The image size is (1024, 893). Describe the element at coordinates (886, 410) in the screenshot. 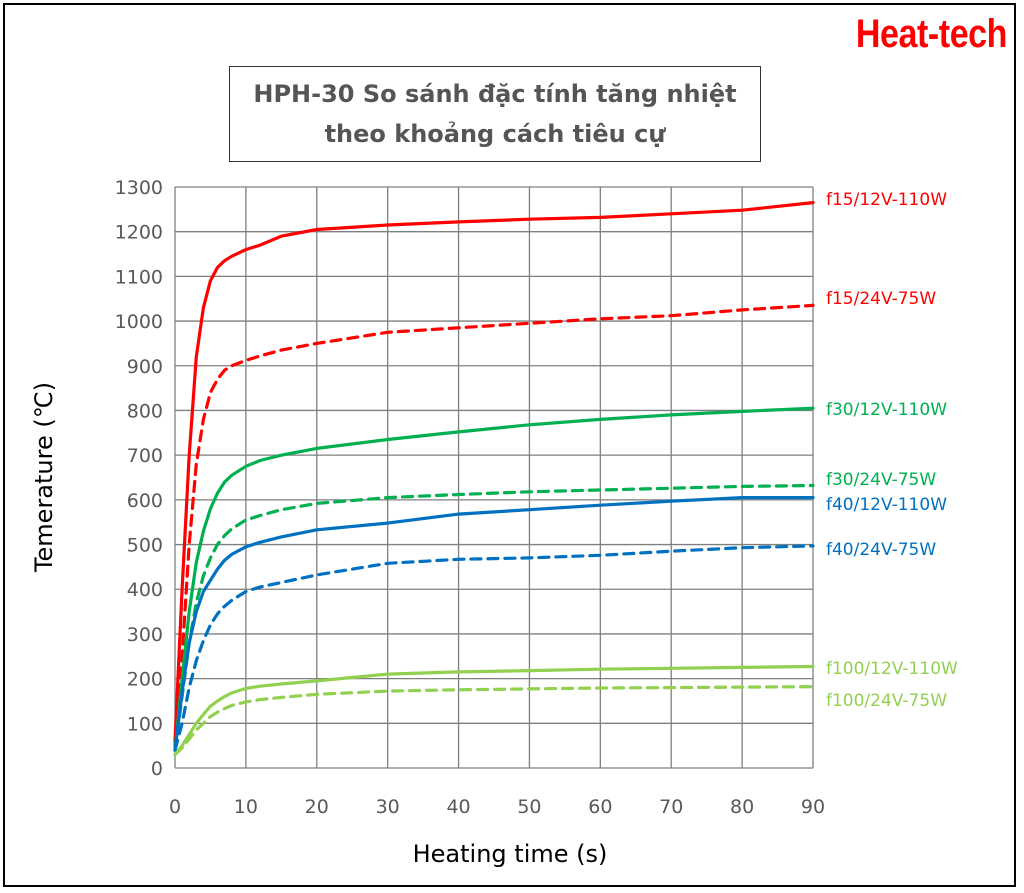

I see `series-label: f30/12V-110W` at that location.